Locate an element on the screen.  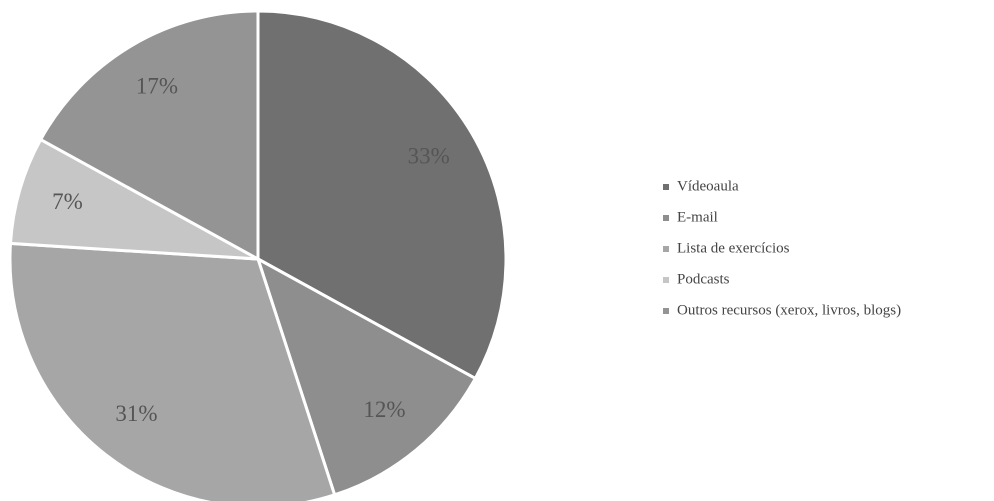
data-label: 12% is located at coordinates (384, 409).